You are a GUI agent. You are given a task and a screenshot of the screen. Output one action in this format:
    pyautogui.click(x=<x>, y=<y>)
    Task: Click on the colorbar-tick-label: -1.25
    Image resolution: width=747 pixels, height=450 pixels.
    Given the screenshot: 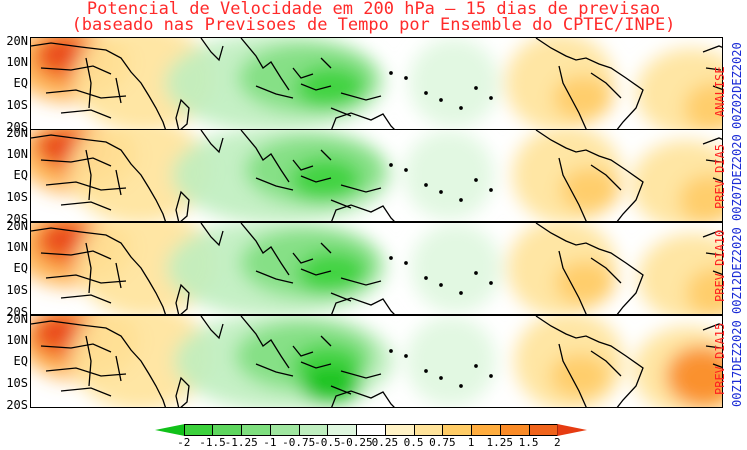 What is the action you would take?
    pyautogui.click(x=241, y=442)
    